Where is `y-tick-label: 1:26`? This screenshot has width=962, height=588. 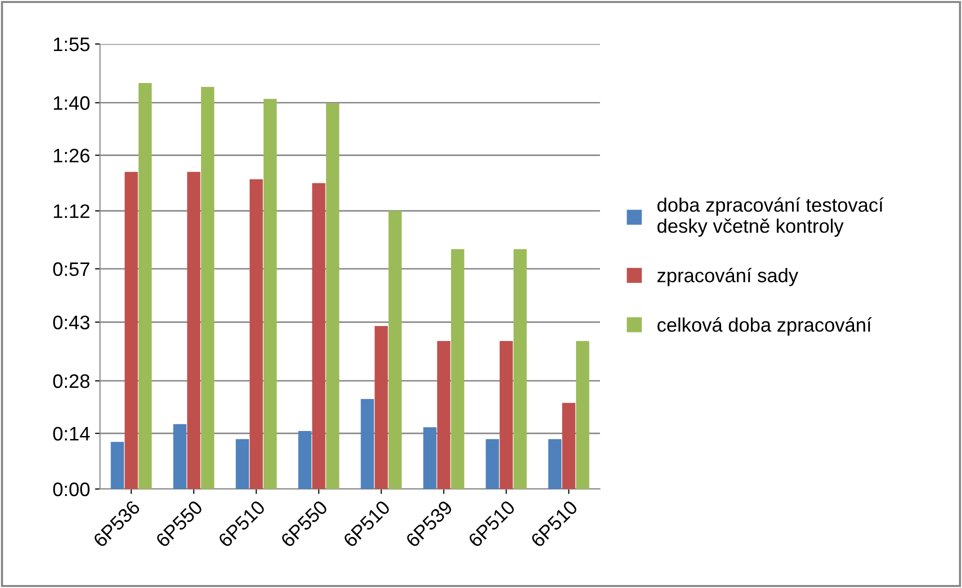 y-tick-label: 1:26 is located at coordinates (72, 155).